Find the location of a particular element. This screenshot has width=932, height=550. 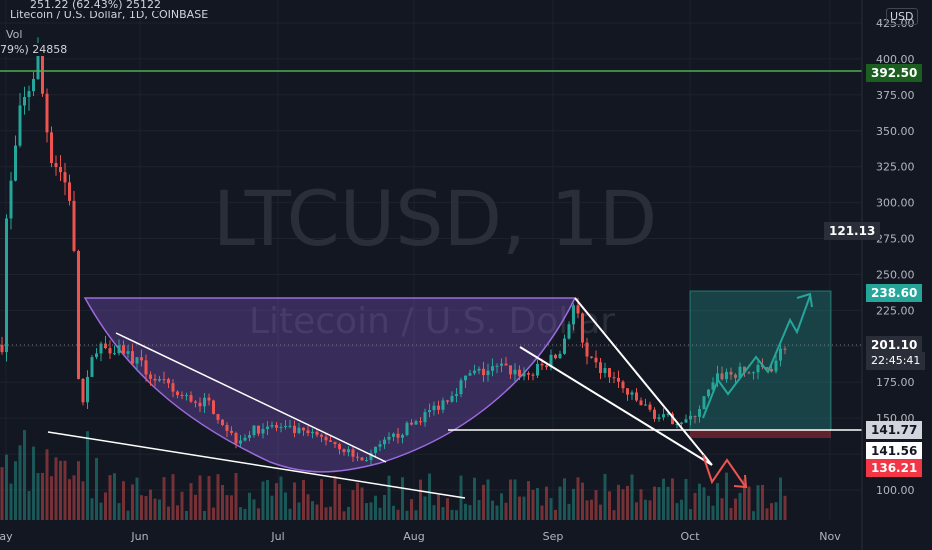

currency-button: USD is located at coordinates (902, 16).